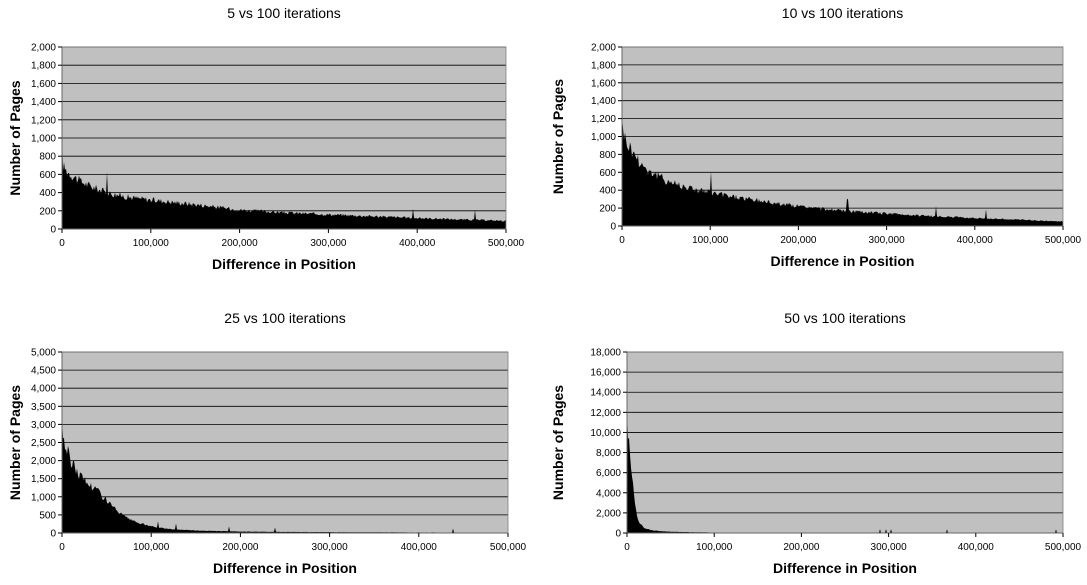 The image size is (1087, 585). I want to click on y-tick-label: 6,000, so click(608, 473).